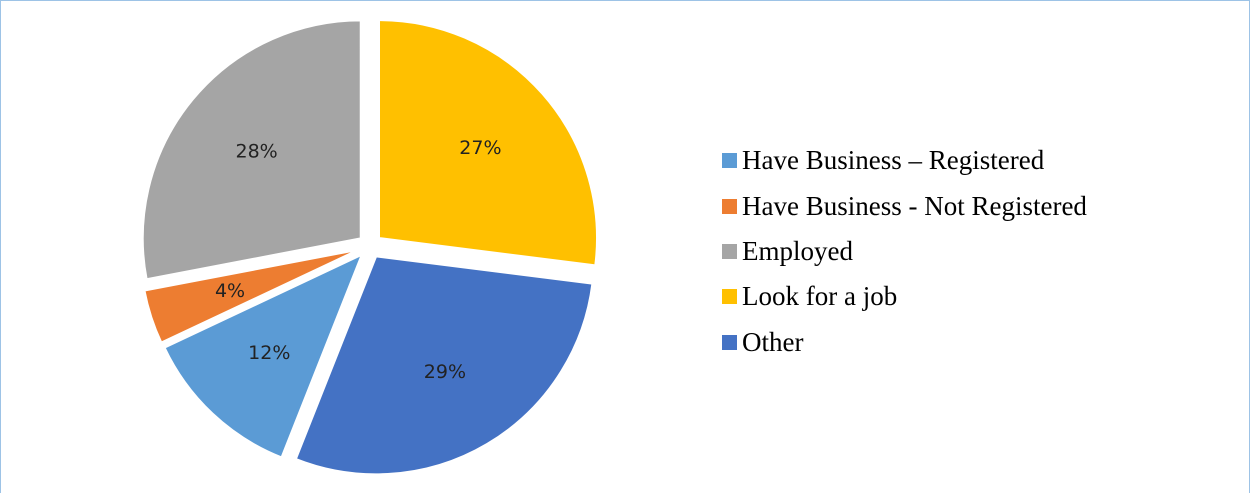  What do you see at coordinates (893, 160) in the screenshot?
I see `legend-label: Have Business – Registered` at bounding box center [893, 160].